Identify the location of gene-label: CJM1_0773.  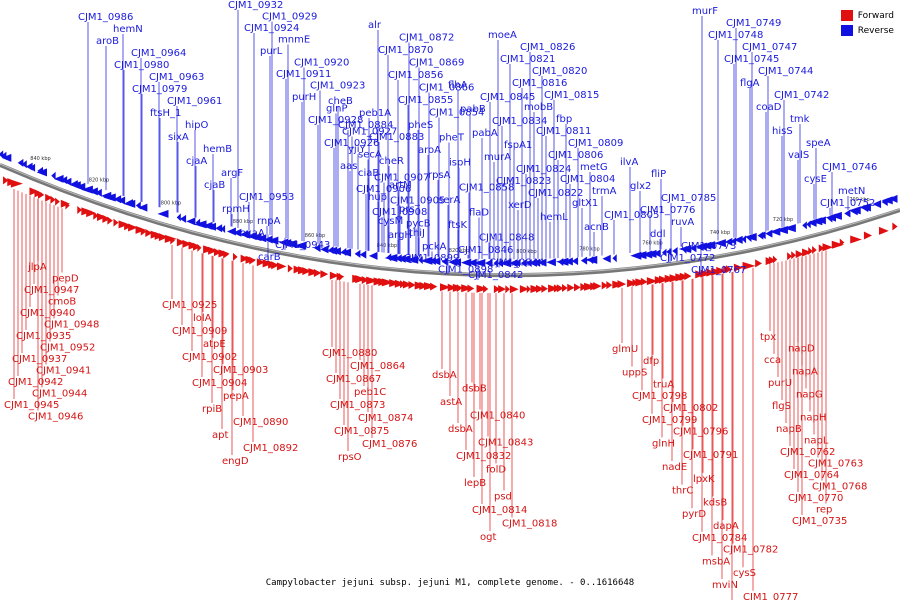
(708, 246).